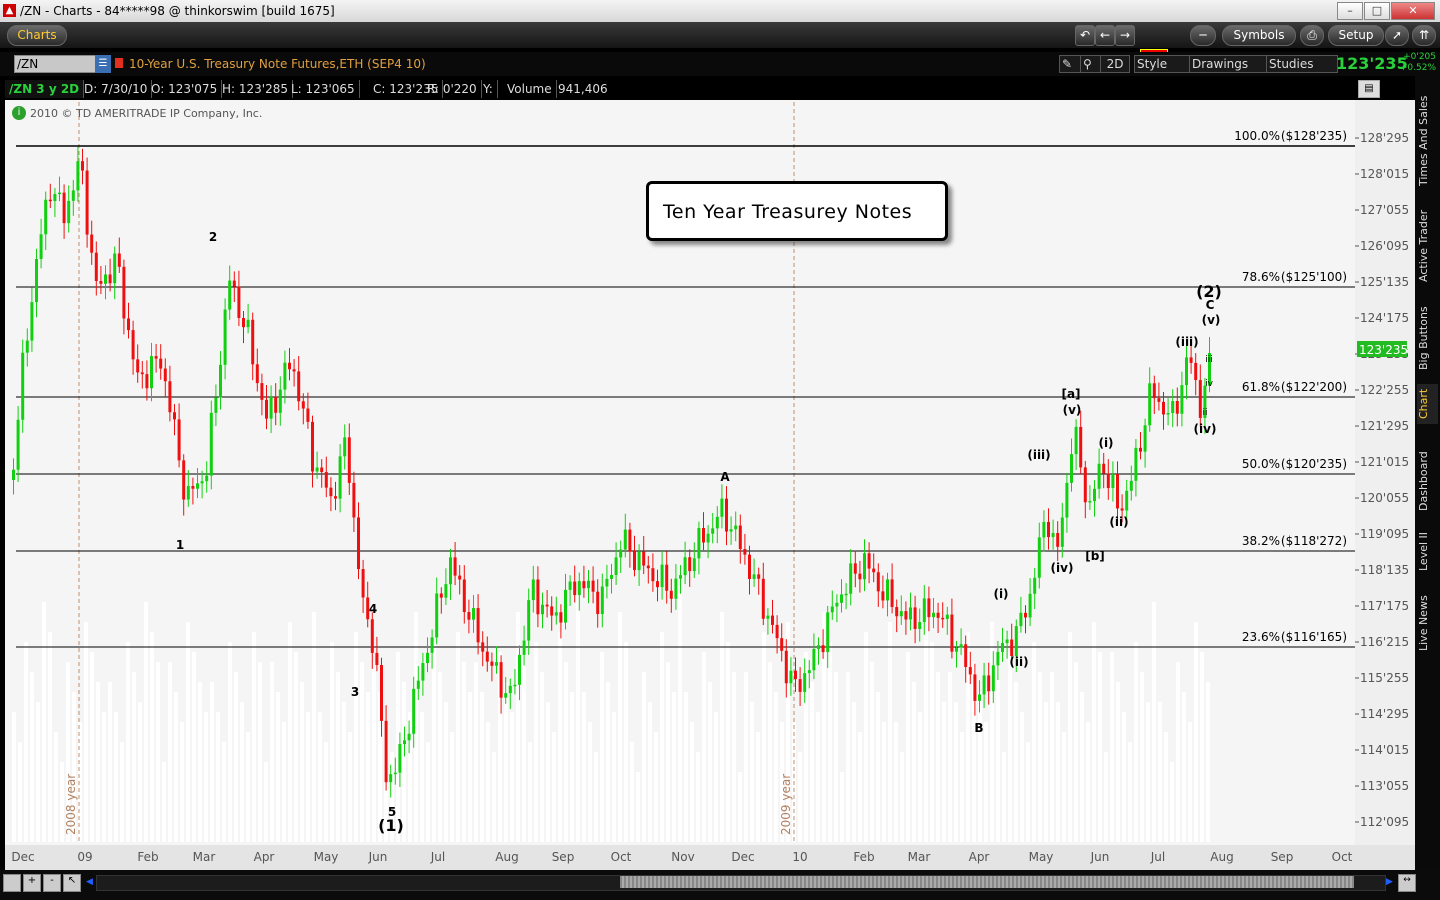 The height and width of the screenshot is (900, 1440). Describe the element at coordinates (1423, 141) in the screenshot. I see `tab-times-and-sales: Times And Sales` at that location.